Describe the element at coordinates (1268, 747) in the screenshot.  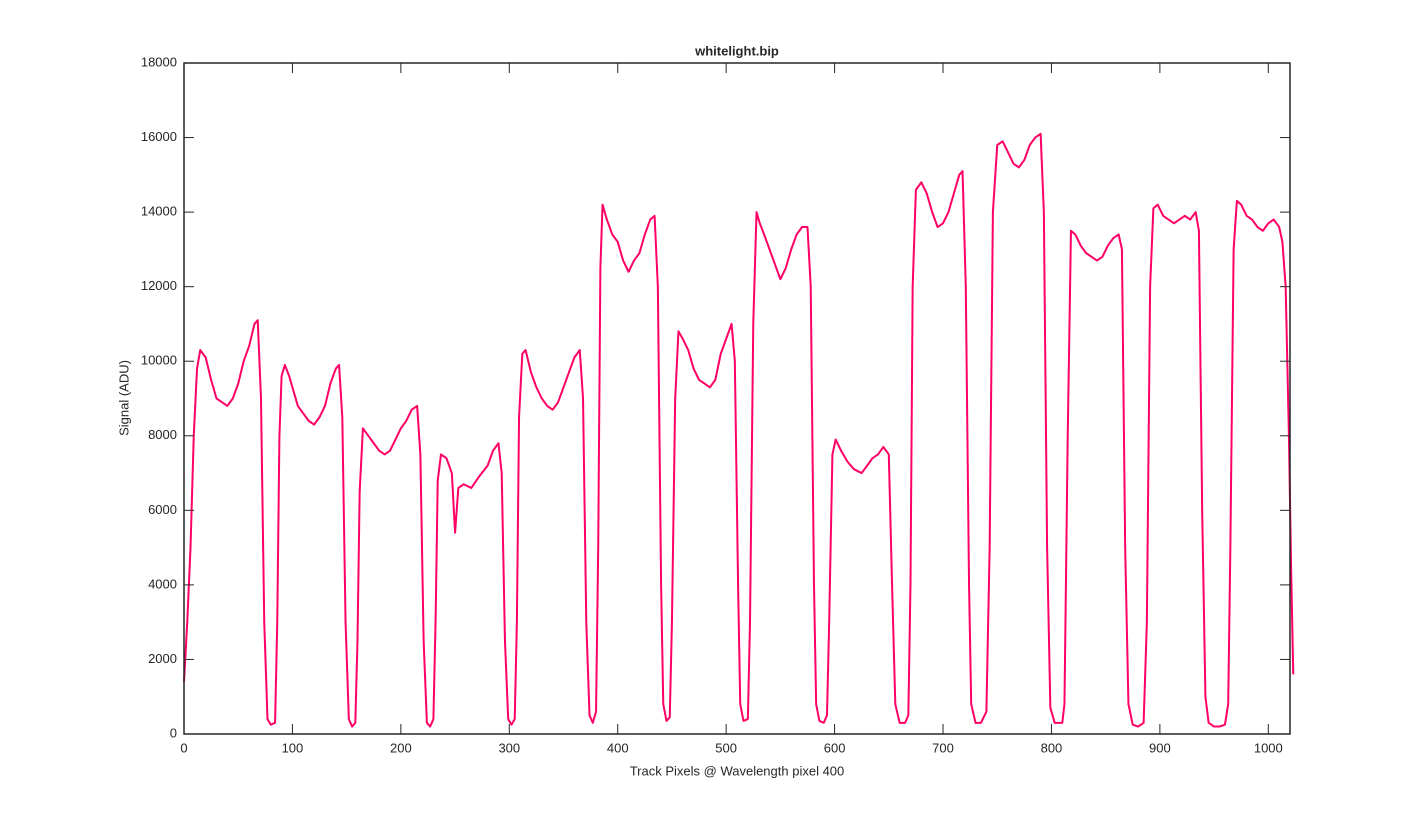
I see `x-tick-label: 1000` at that location.